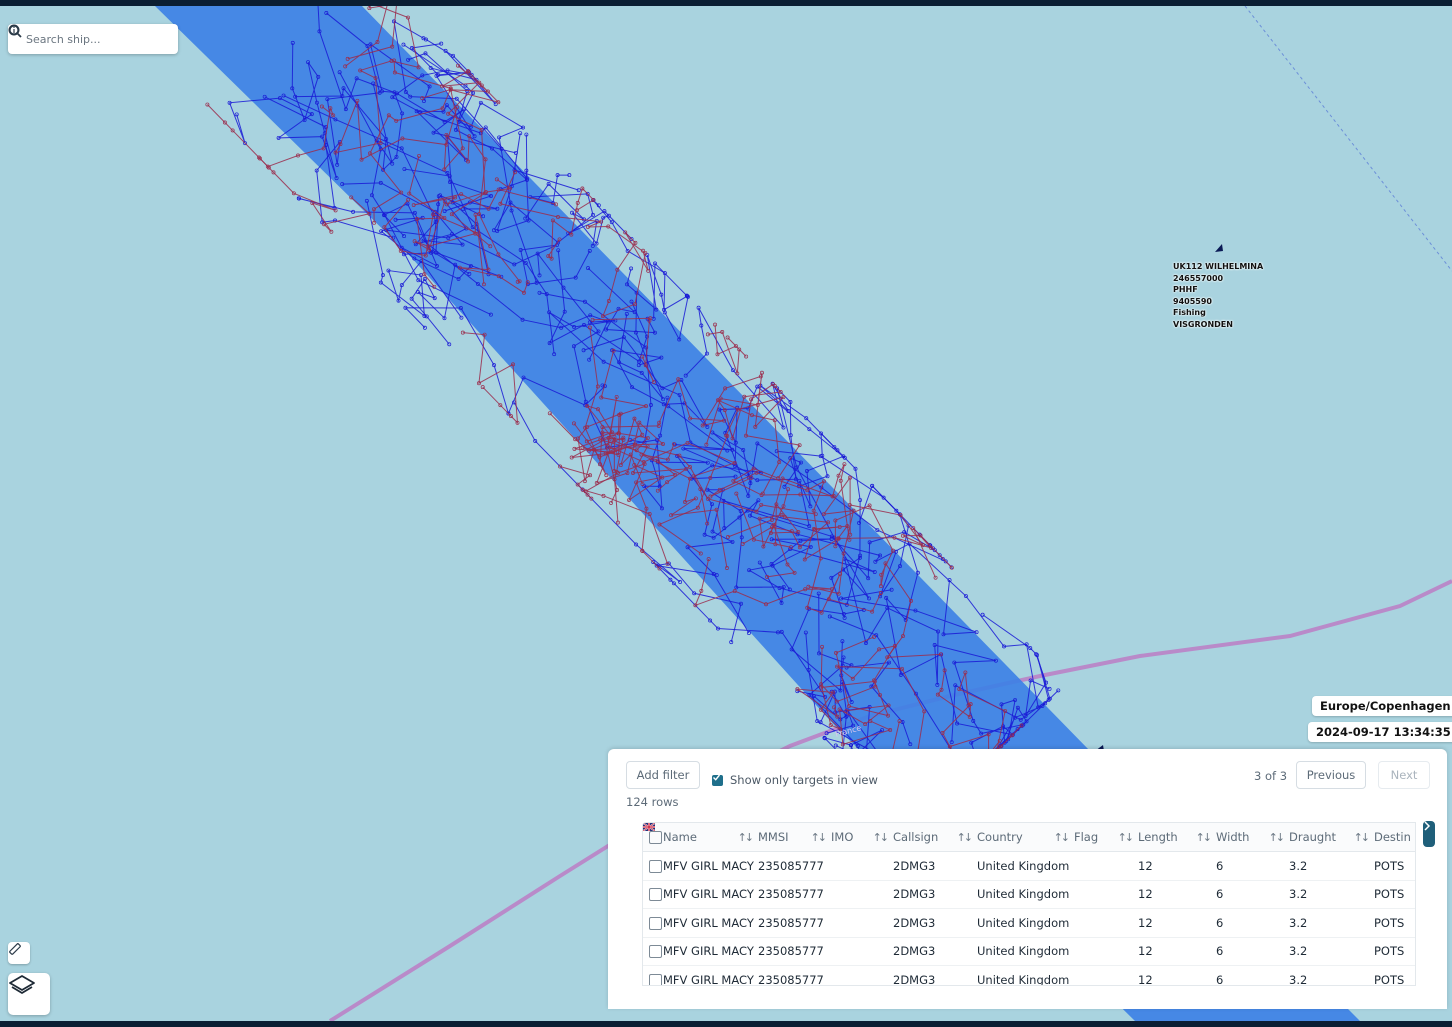 The image size is (1452, 1027). I want to click on search-input, so click(97, 39).